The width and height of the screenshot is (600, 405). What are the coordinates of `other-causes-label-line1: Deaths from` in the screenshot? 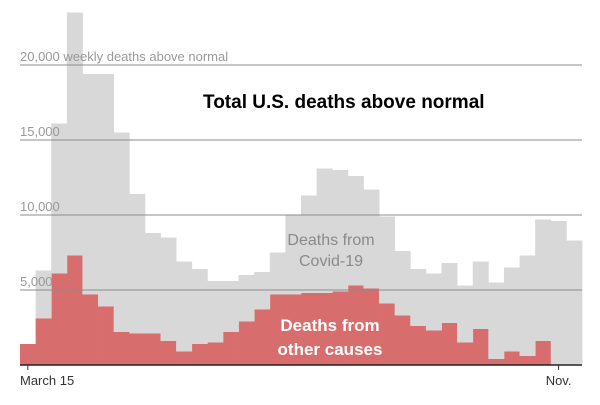 It's located at (329, 325).